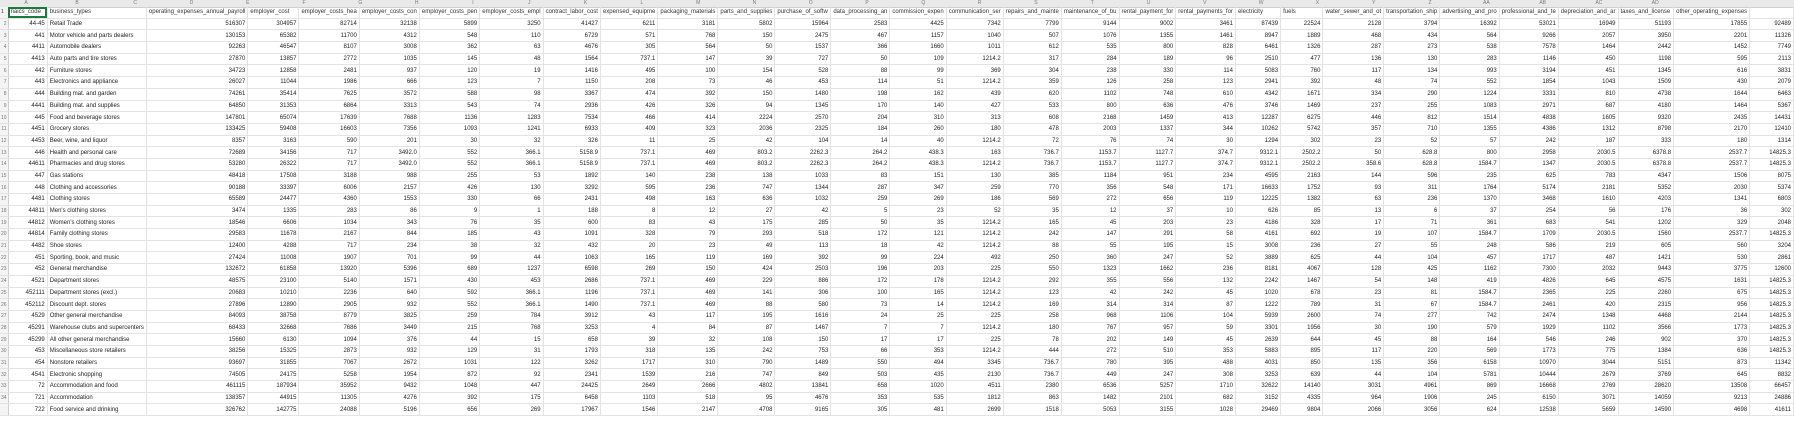  Describe the element at coordinates (1032, 129) in the screenshot. I see `value-cell: 478` at that location.